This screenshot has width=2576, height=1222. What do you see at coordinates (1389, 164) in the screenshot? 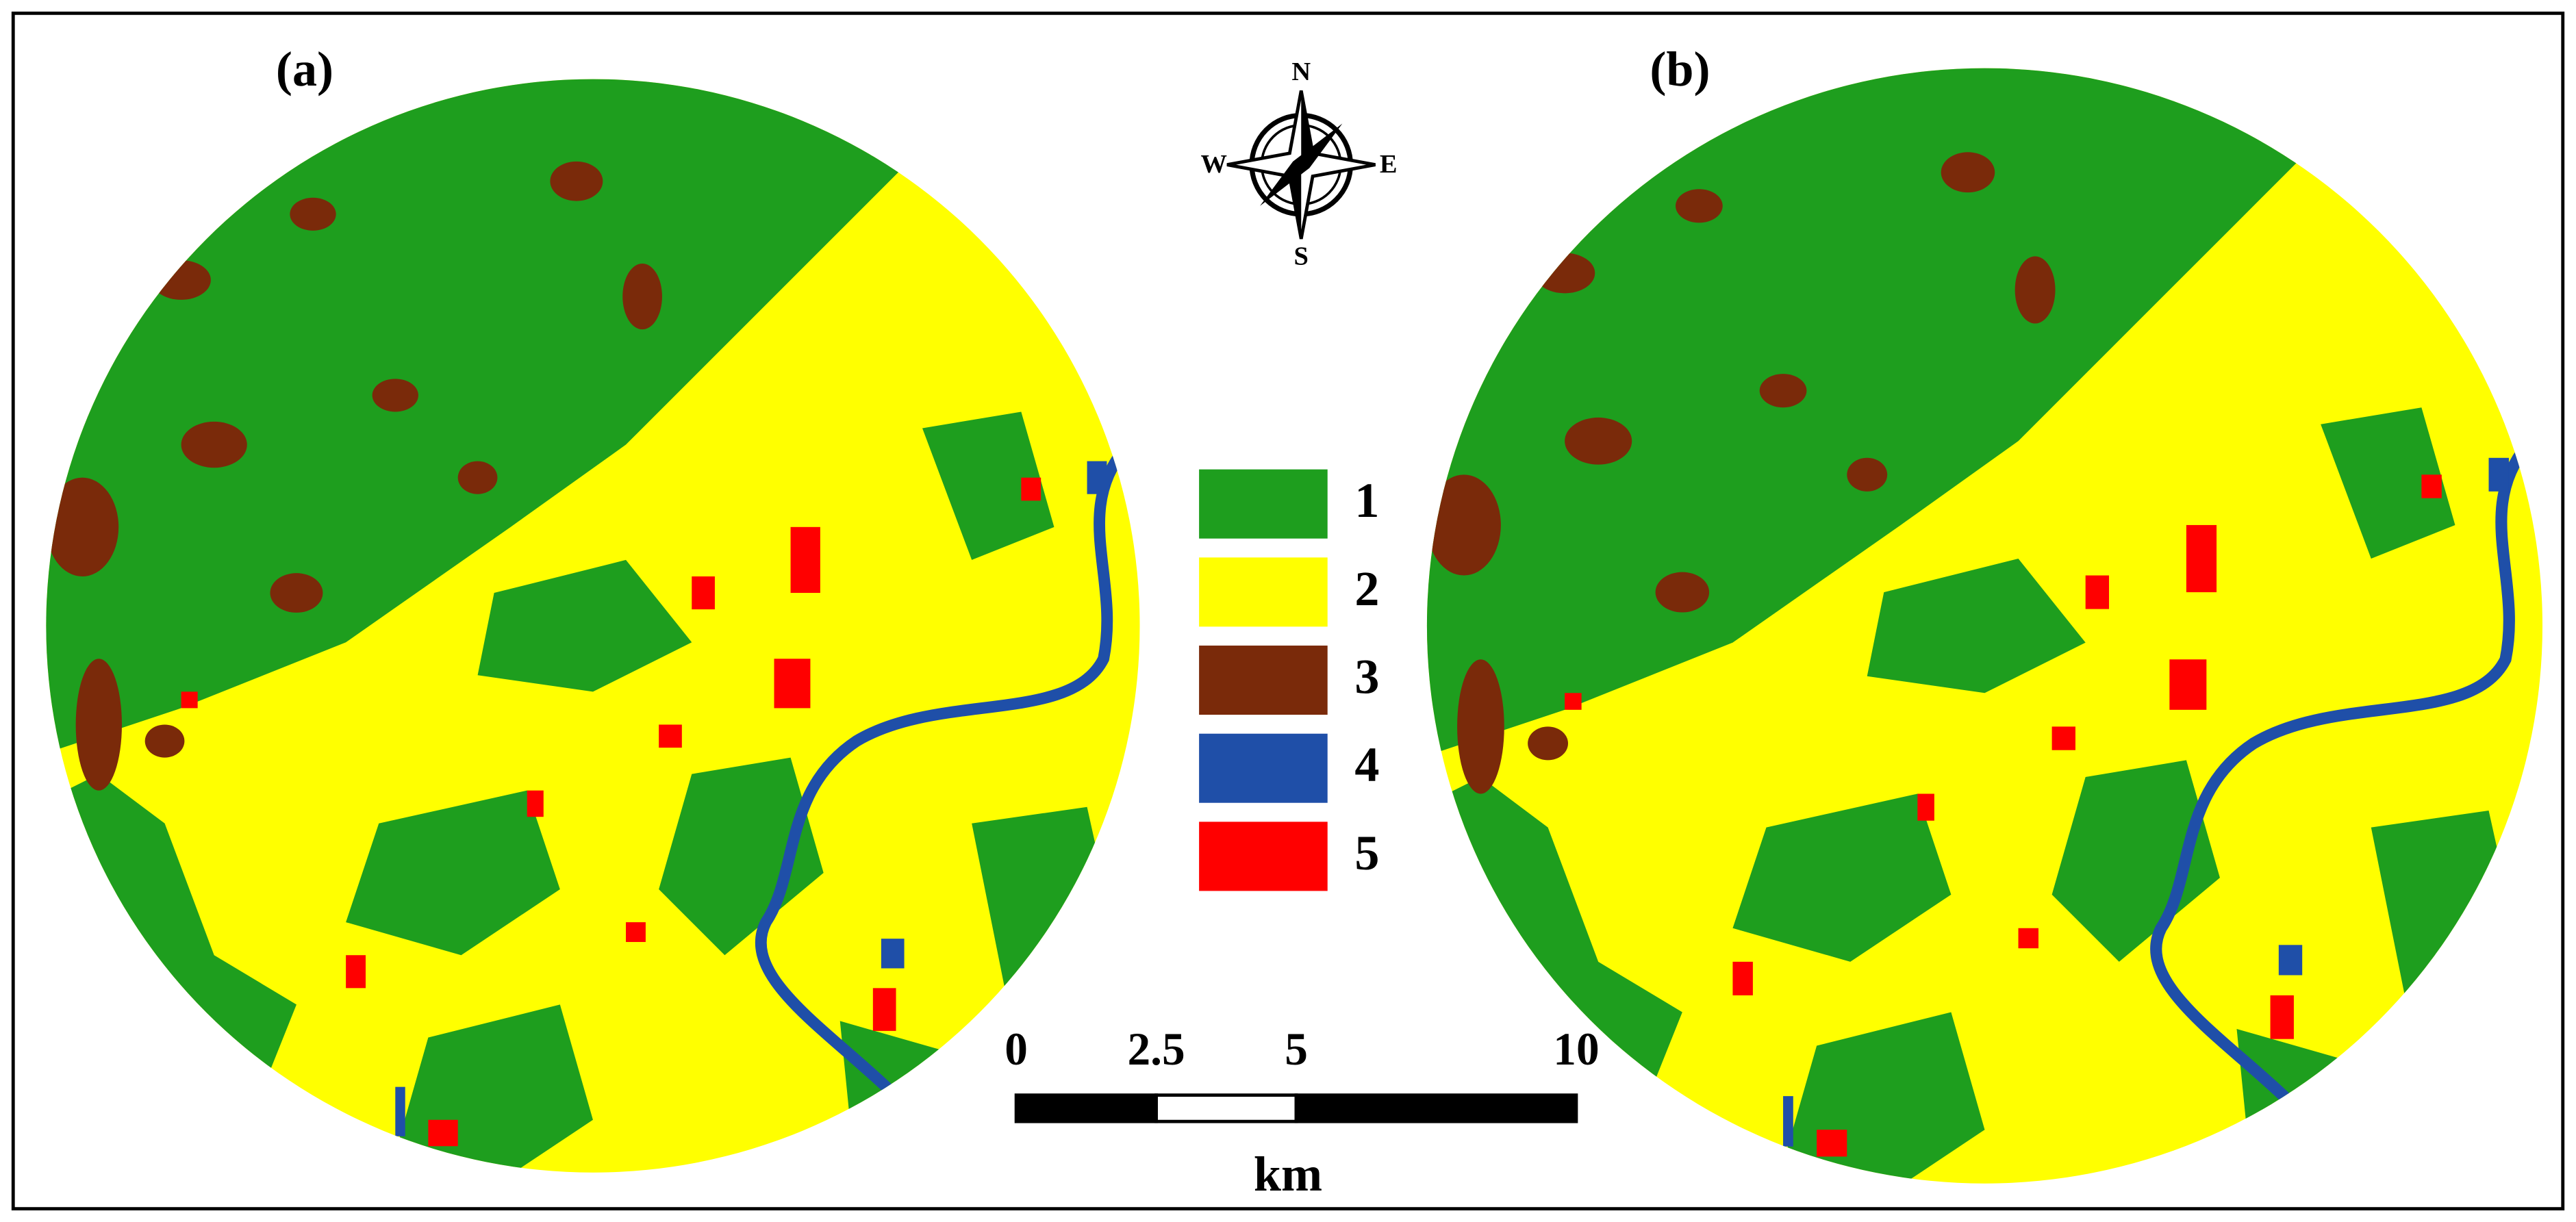
I see `compass-east: E` at bounding box center [1389, 164].